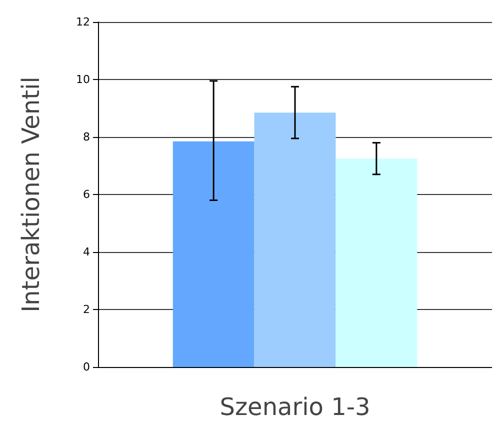 Image resolution: width=500 pixels, height=432 pixels. I want to click on x-axis-title: Szenario 1-3, so click(295, 407).